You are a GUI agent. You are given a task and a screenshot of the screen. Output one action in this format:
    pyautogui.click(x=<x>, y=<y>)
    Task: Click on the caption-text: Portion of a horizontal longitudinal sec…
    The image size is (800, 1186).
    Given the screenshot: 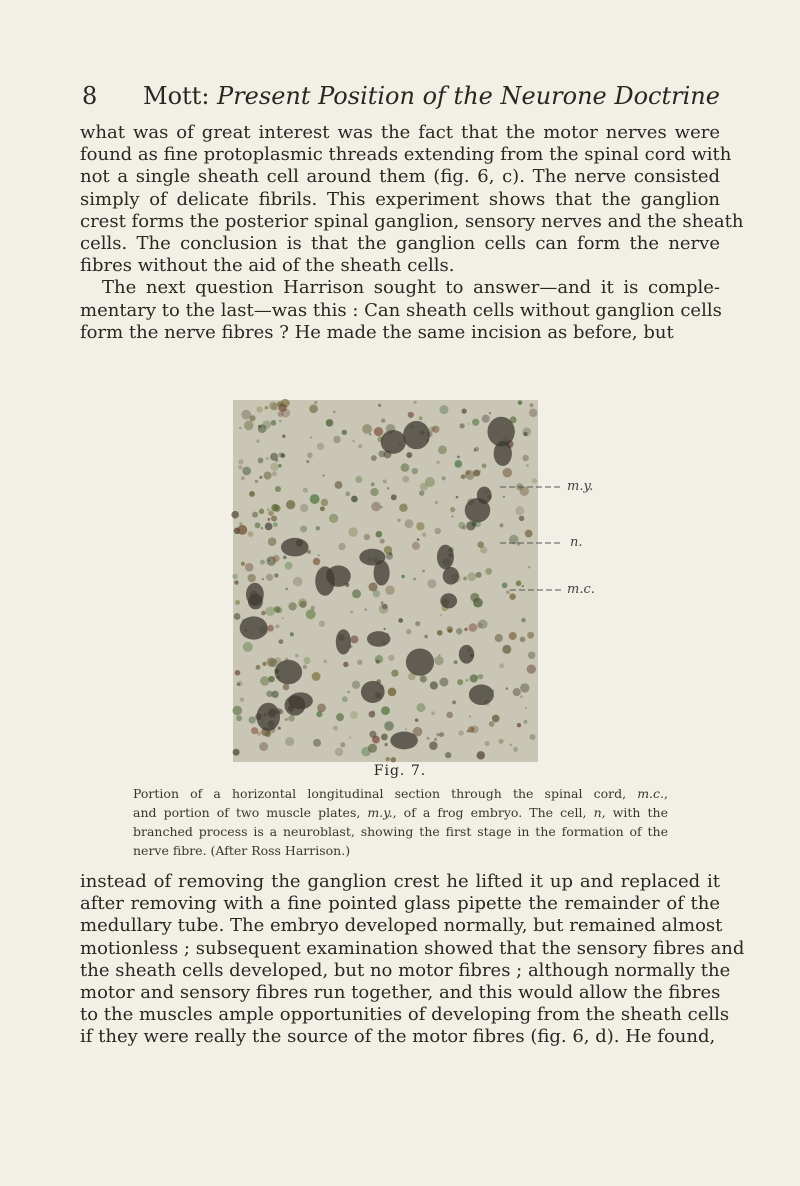 What is the action you would take?
    pyautogui.click(x=385, y=793)
    